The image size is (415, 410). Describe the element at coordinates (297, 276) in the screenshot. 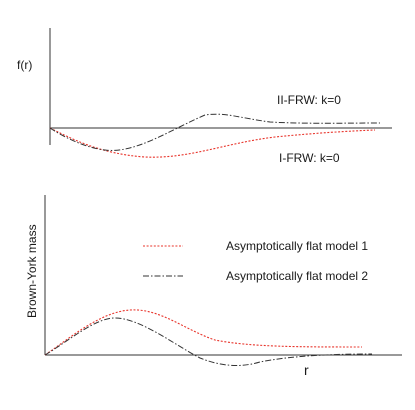

I see `legend-label-model-2: Asymptotically flat model 2` at that location.